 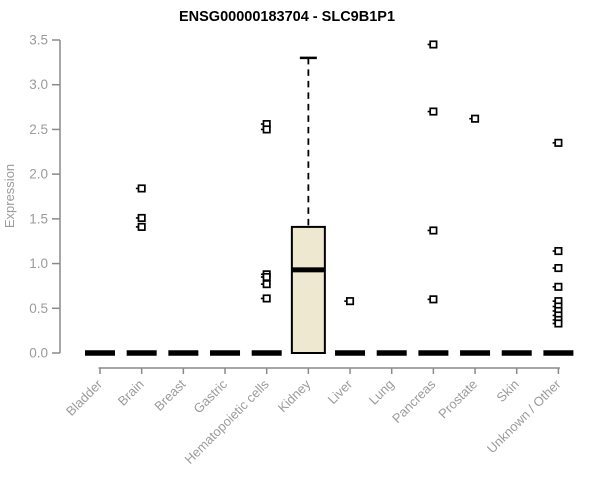 What do you see at coordinates (141, 353) in the screenshot?
I see `flat-boxplot-brain` at bounding box center [141, 353].